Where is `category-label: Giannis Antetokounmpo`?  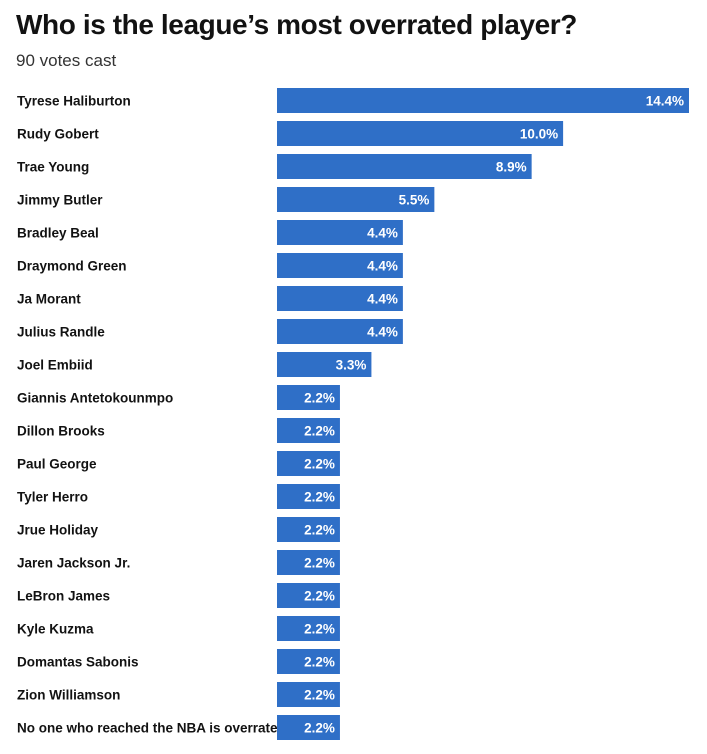
category-label: Giannis Antetokounmpo is located at coordinates (95, 398).